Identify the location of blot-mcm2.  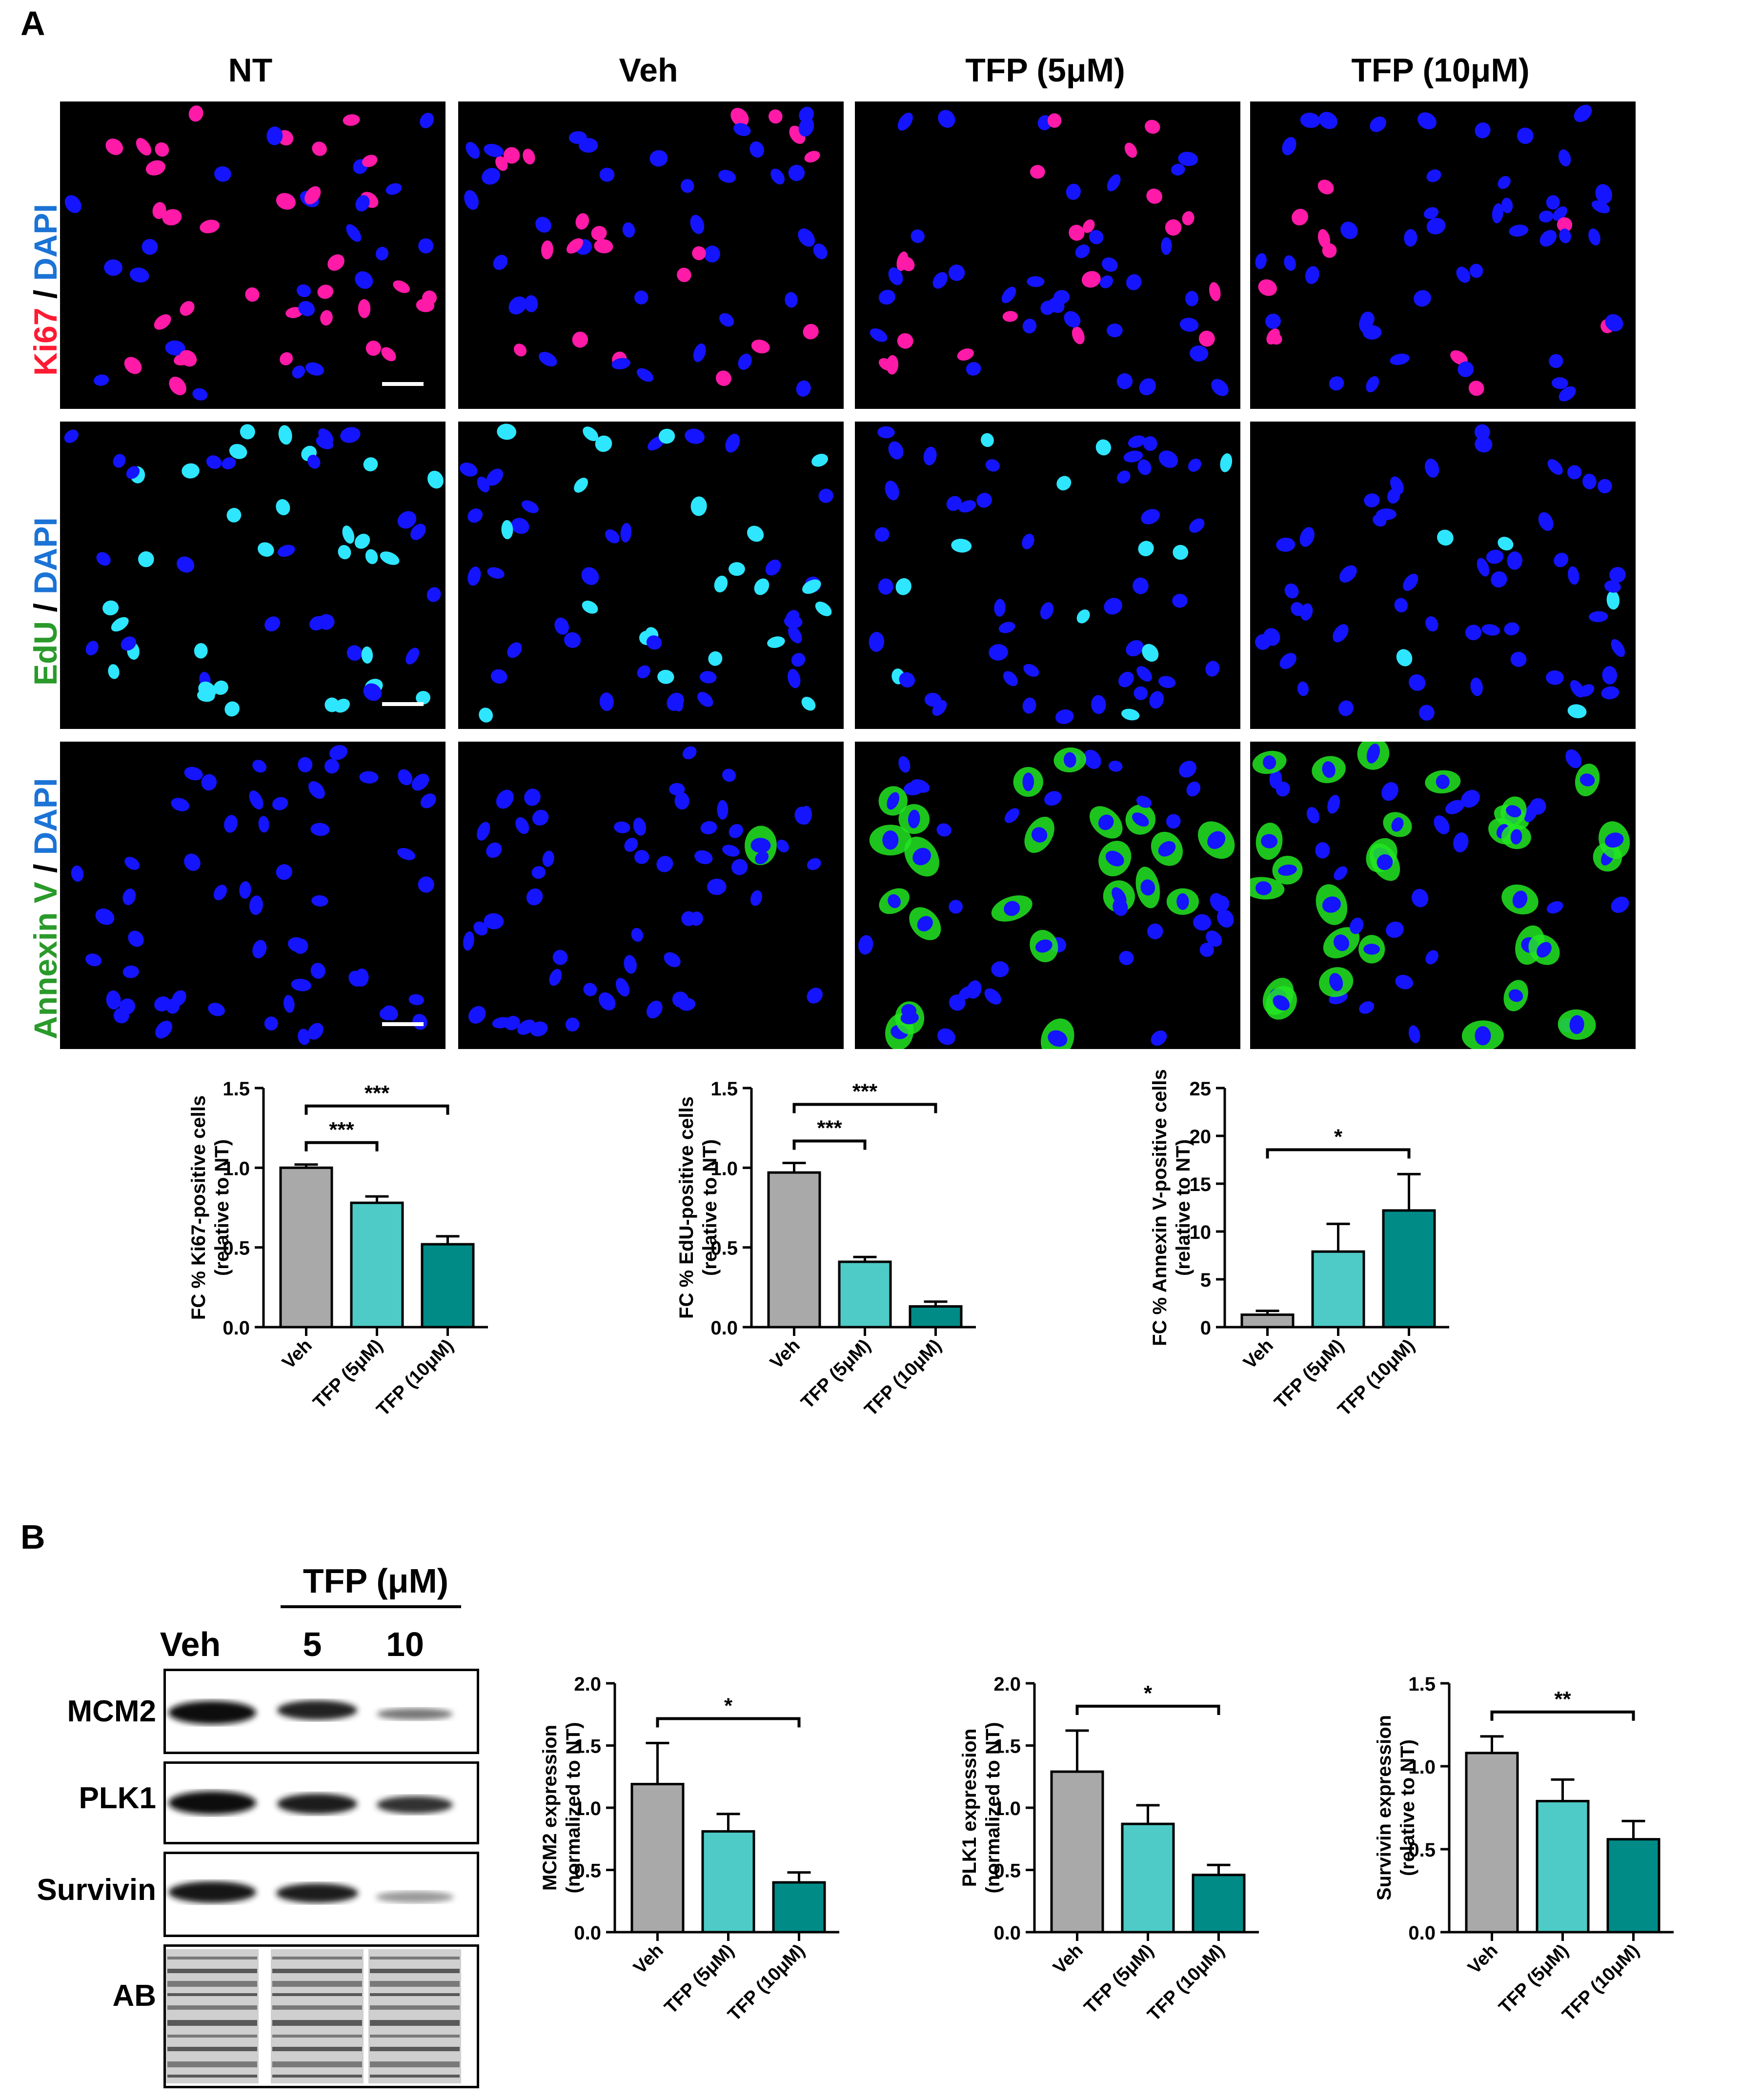
(321, 1711).